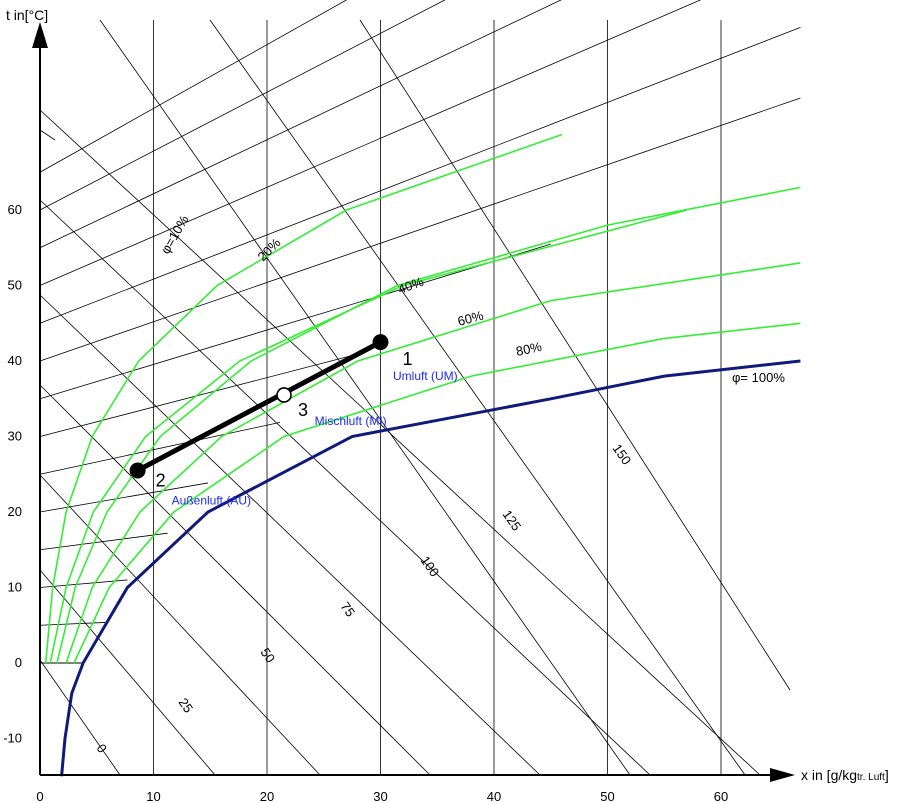 The width and height of the screenshot is (922, 803). Describe the element at coordinates (494, 796) in the screenshot. I see `x-tick-label: 40` at that location.